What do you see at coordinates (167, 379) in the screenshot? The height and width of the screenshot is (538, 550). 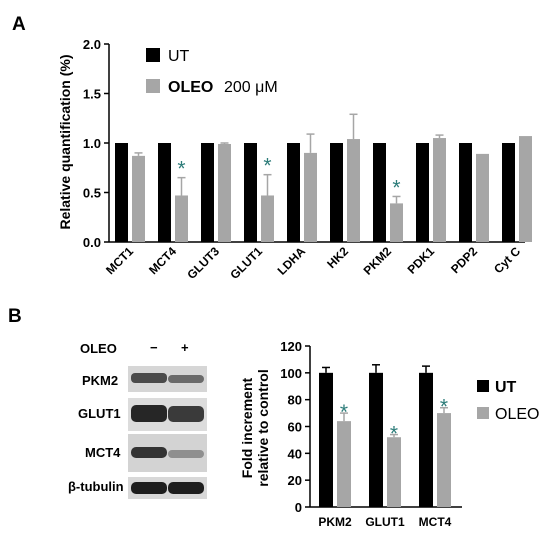 I see `blot-strip-pkm2` at bounding box center [167, 379].